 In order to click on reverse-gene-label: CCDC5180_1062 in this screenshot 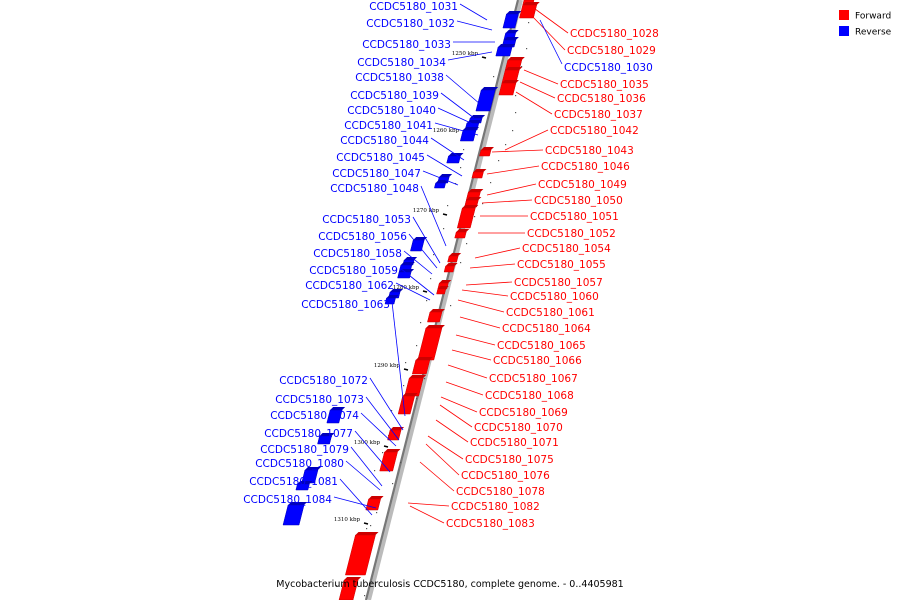, I will do `click(349, 286)`.